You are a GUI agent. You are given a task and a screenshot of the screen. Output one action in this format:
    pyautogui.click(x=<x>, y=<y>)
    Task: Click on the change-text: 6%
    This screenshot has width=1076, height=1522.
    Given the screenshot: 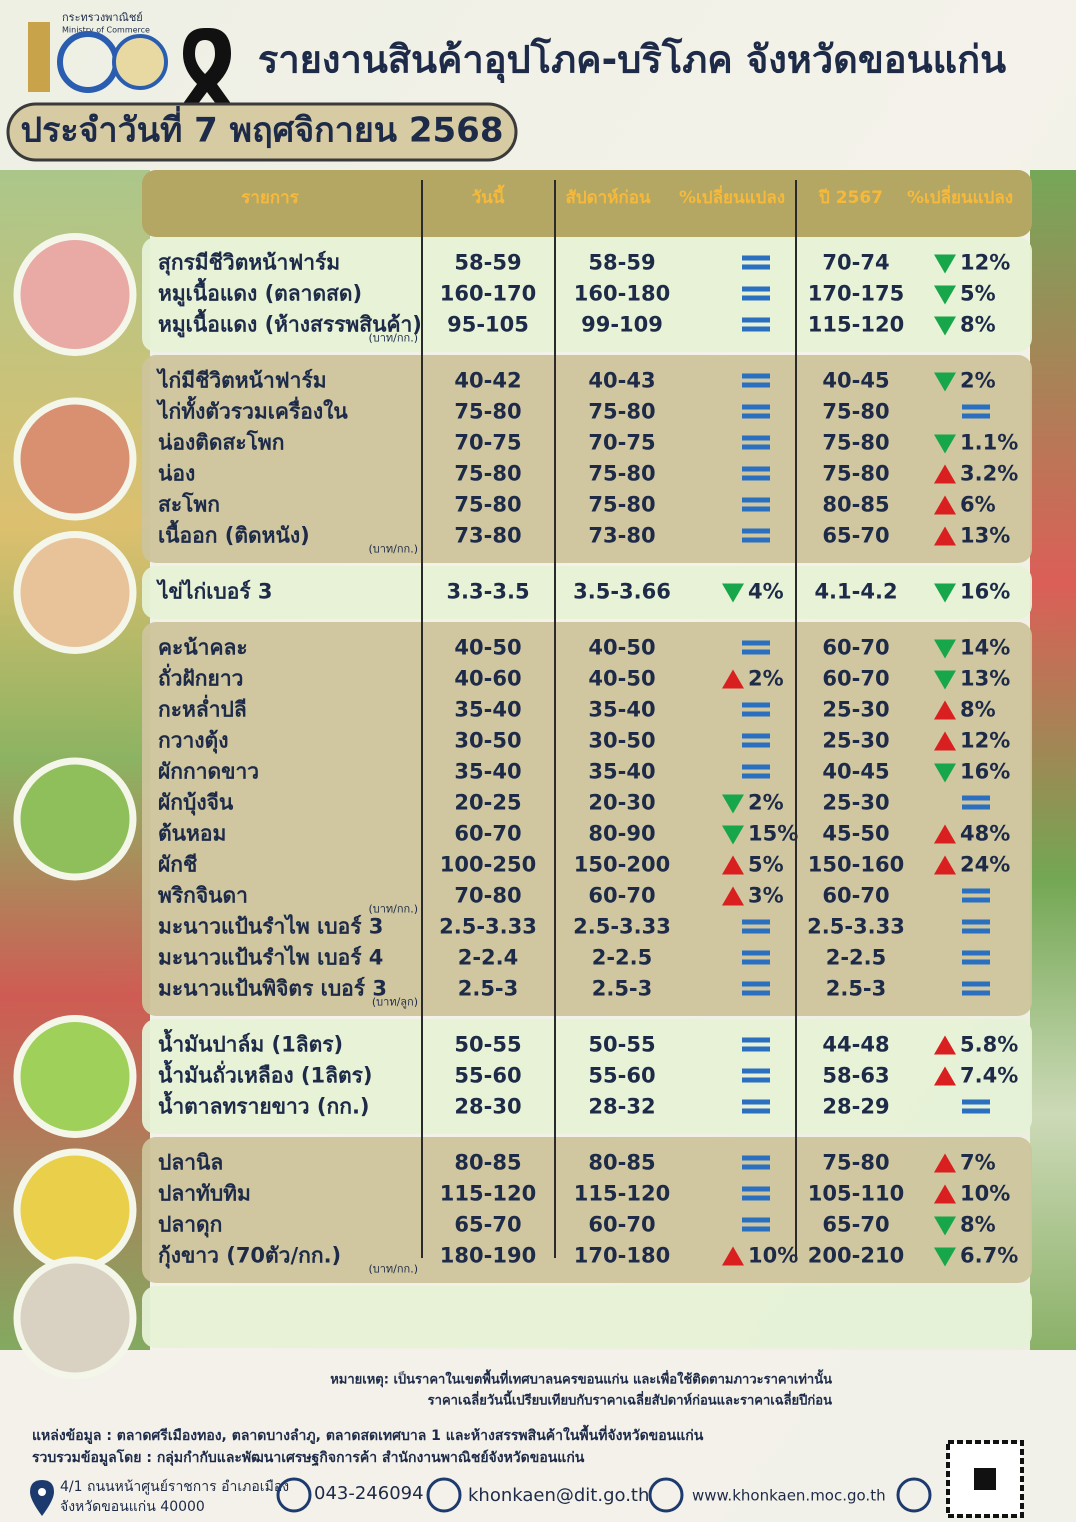 What is the action you would take?
    pyautogui.click(x=978, y=505)
    